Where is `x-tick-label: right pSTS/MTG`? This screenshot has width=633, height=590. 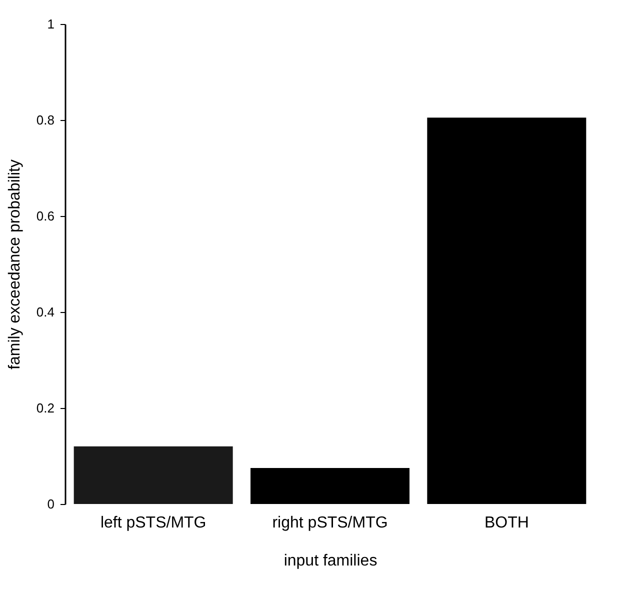 x-tick-label: right pSTS/MTG is located at coordinates (330, 523).